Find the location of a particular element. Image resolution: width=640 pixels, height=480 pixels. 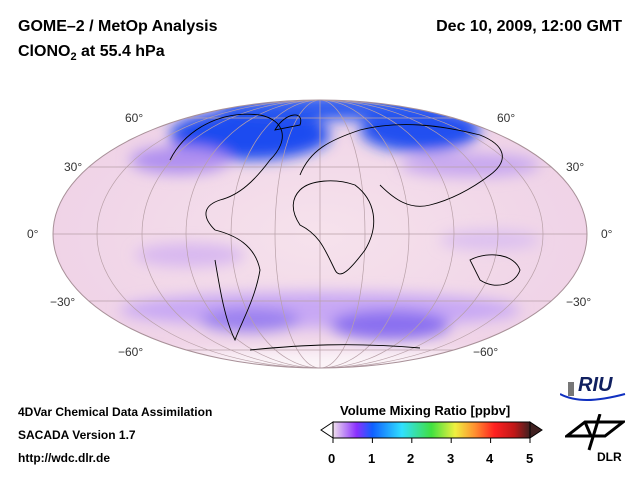

species-subscript: 2 is located at coordinates (73, 57).